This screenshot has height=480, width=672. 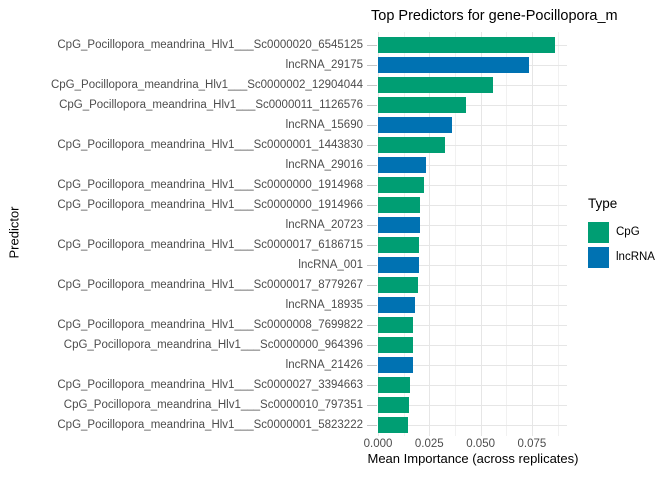 What do you see at coordinates (324, 164) in the screenshot?
I see `y-tick-label: lncRNA_29016` at bounding box center [324, 164].